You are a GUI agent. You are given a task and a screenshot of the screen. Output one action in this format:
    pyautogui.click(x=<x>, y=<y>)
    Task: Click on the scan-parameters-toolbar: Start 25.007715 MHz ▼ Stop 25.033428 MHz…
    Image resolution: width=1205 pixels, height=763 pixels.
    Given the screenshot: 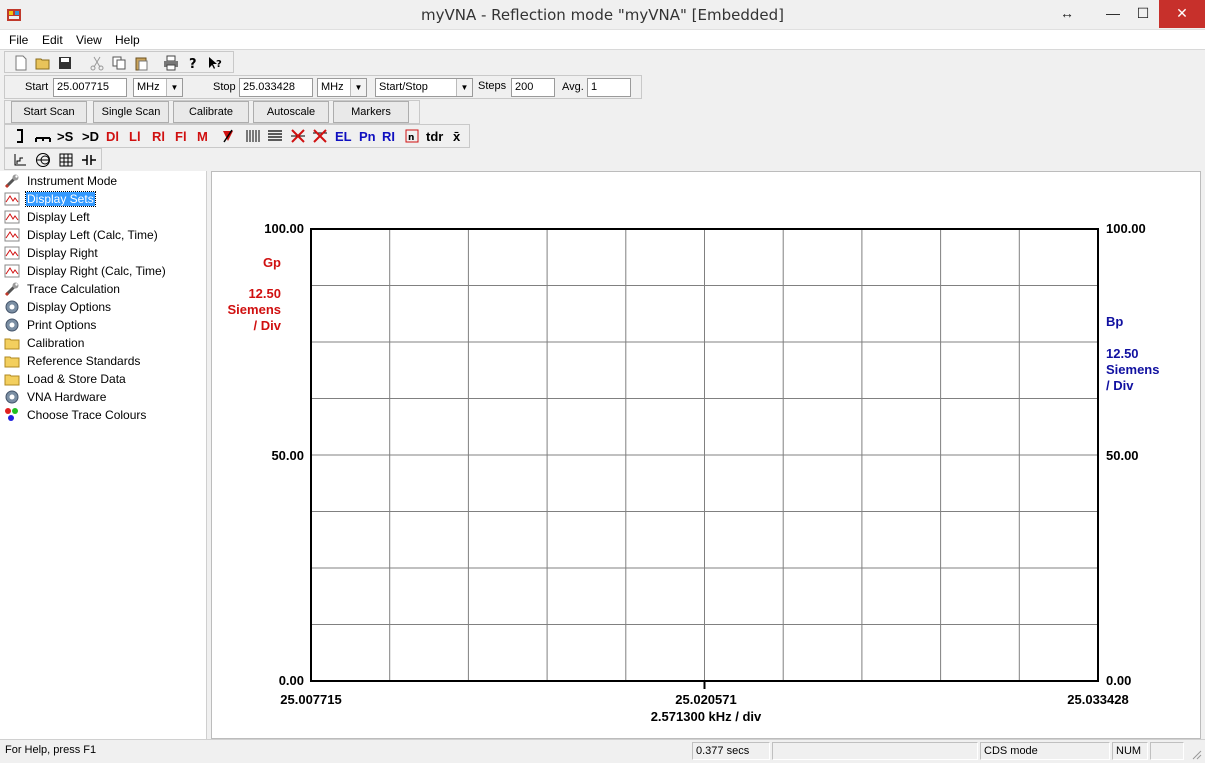 What is the action you would take?
    pyautogui.click(x=323, y=87)
    